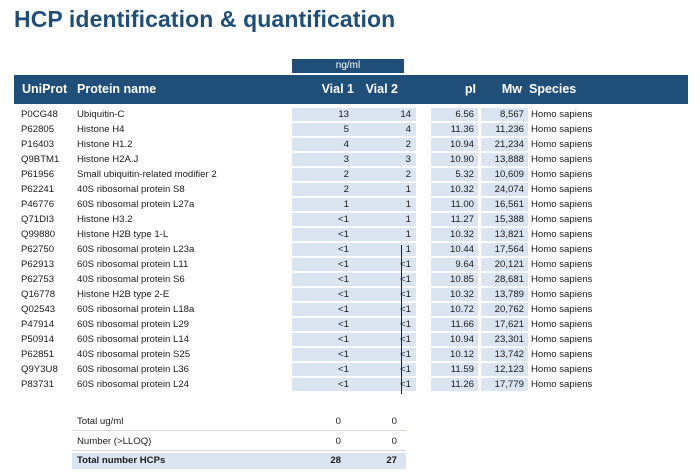 This screenshot has width=700, height=475. I want to click on cell-uniprot: P62851, so click(38, 354).